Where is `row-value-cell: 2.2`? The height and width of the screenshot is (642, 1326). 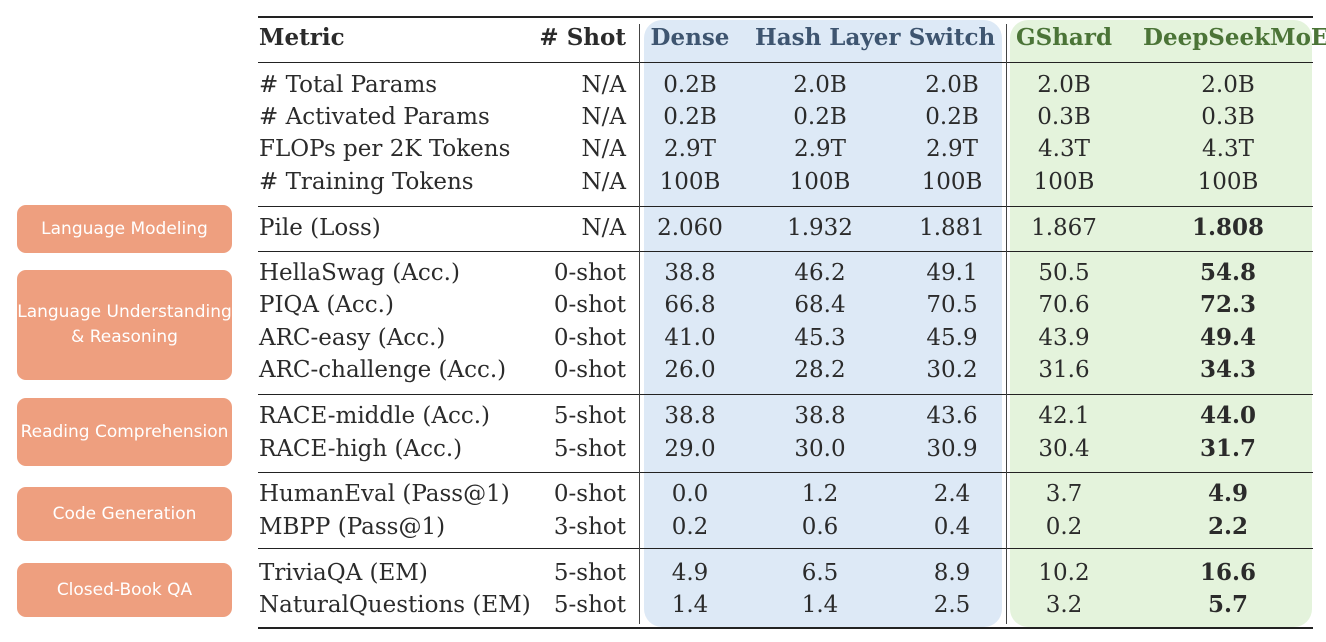
row-value-cell: 2.2 is located at coordinates (1227, 526).